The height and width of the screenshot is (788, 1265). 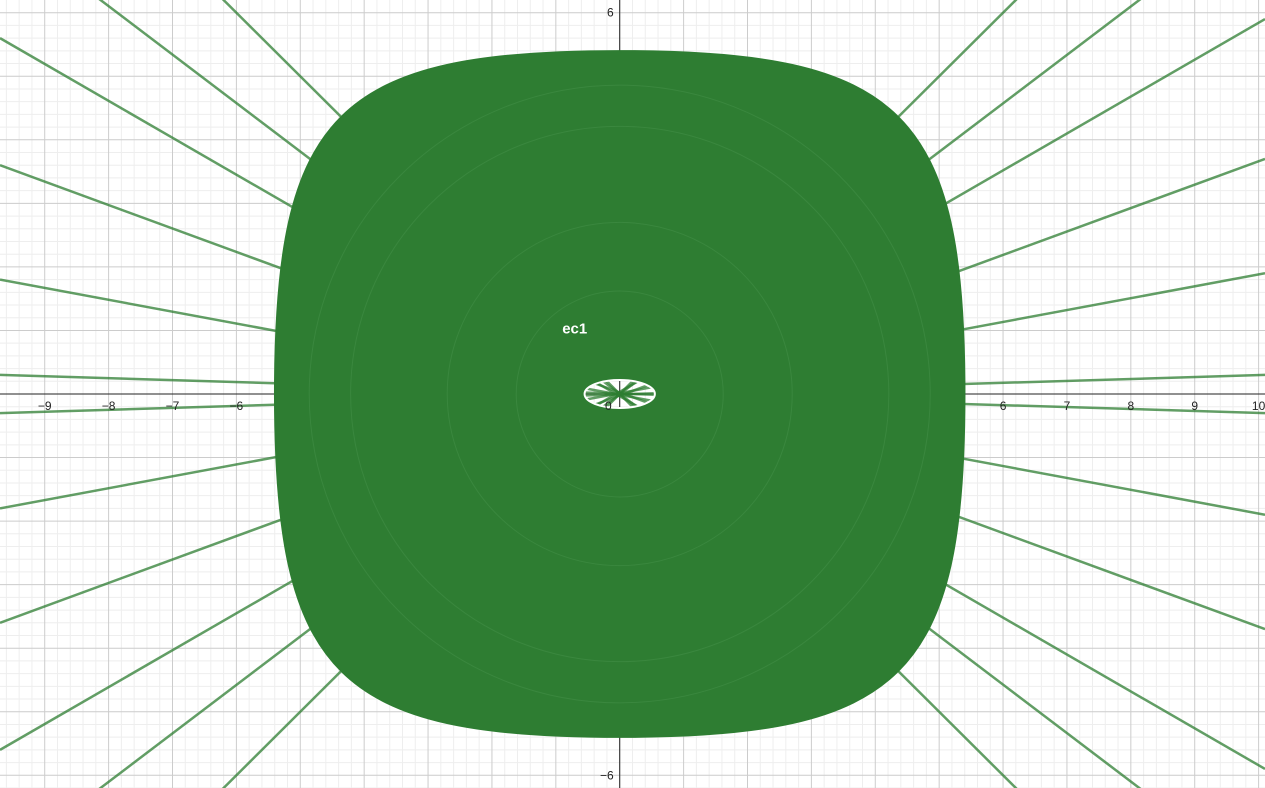 I want to click on curve-label-ec1: ec1, so click(x=575, y=329).